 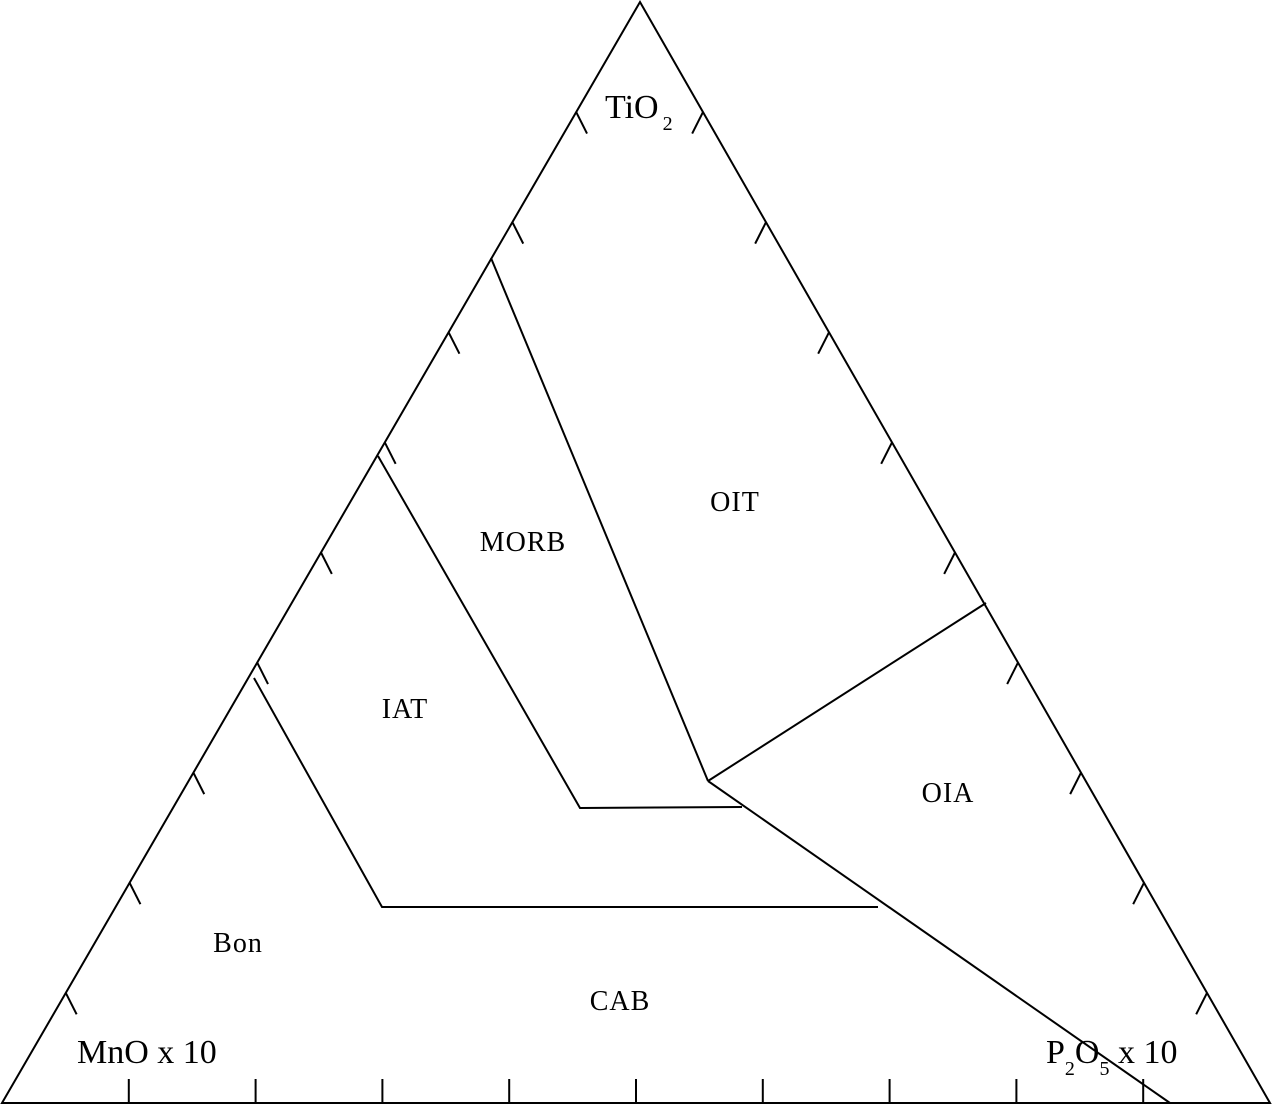 What do you see at coordinates (847, 692) in the screenshot?
I see `boundary-oit-oia` at bounding box center [847, 692].